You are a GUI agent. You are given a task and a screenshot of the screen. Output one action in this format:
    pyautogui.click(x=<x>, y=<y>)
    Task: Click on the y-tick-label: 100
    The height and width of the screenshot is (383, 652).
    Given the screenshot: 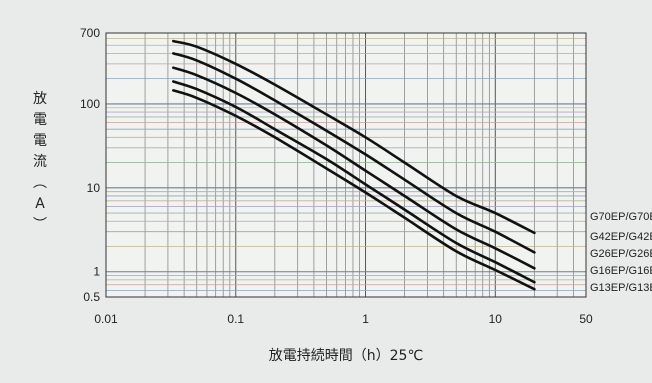 What is the action you would take?
    pyautogui.click(x=90, y=104)
    